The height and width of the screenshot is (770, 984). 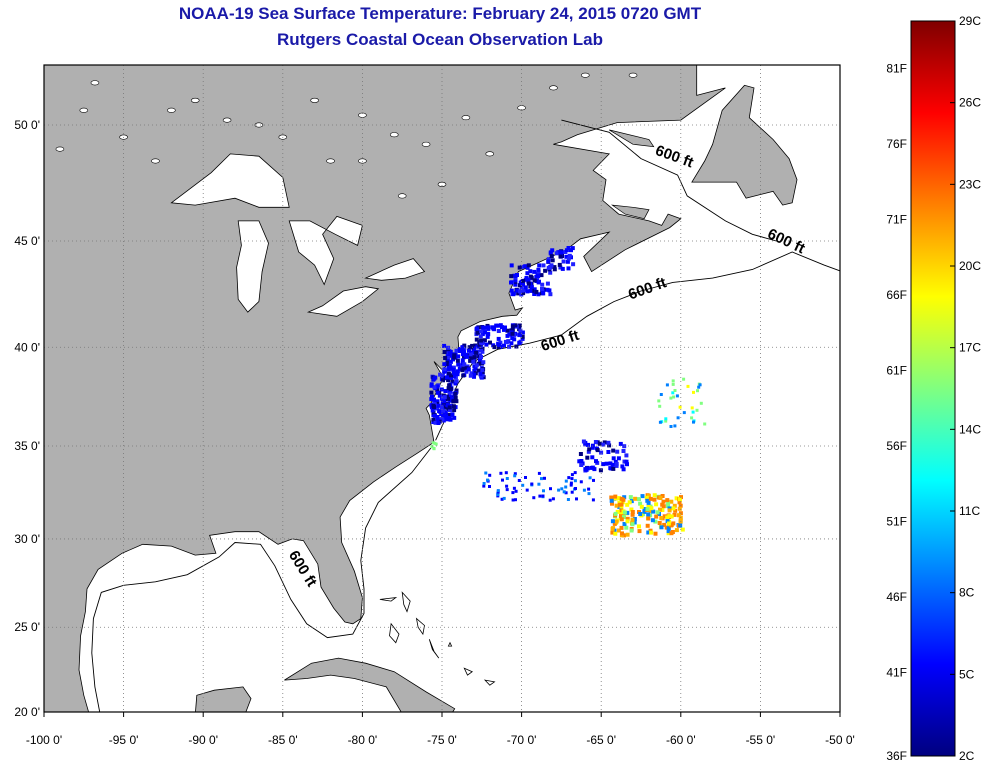 I want to click on colorbar-fahrenheit-label: 81F, so click(x=896, y=69).